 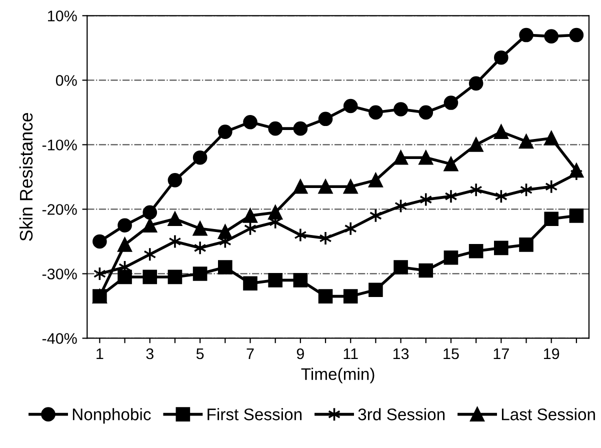 What do you see at coordinates (255, 414) in the screenshot?
I see `legend-label: First Session` at bounding box center [255, 414].